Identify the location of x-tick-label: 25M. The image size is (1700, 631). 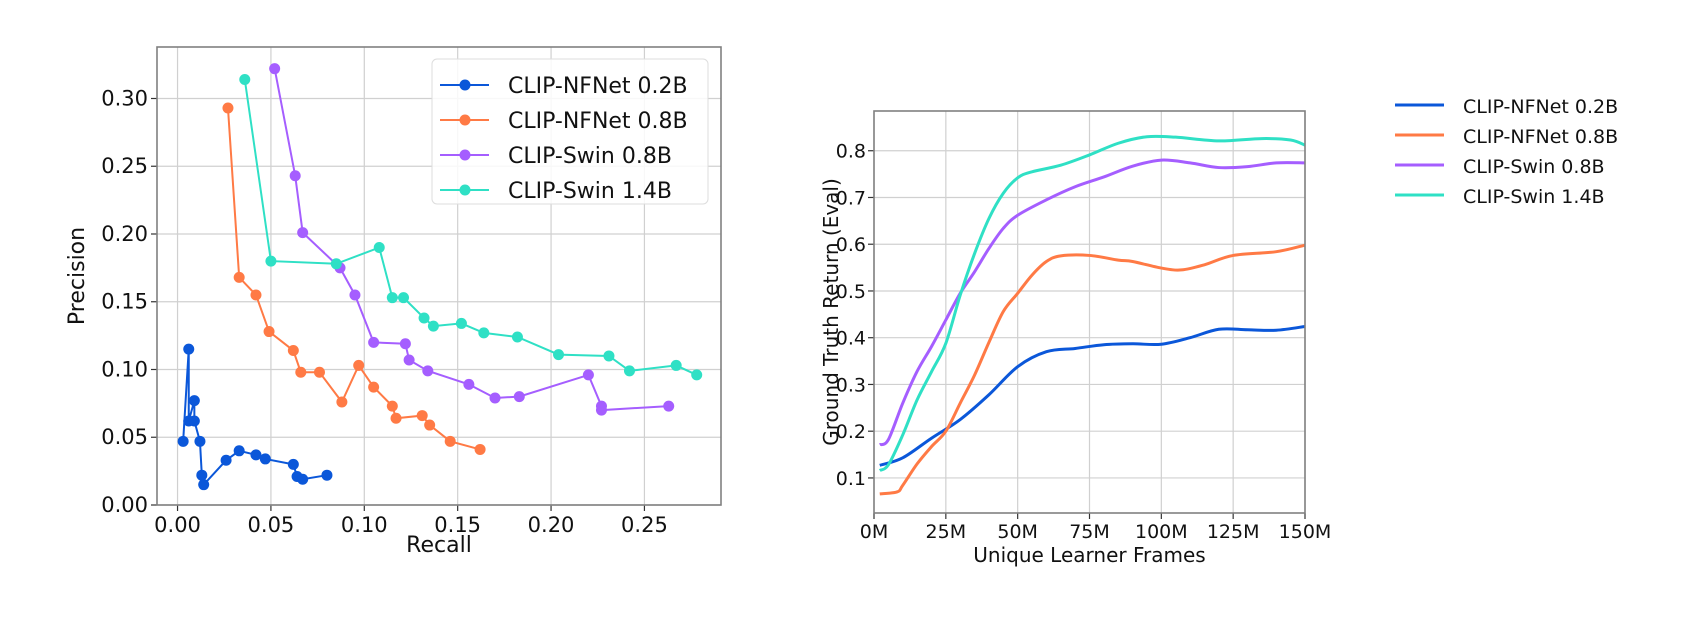
(946, 532).